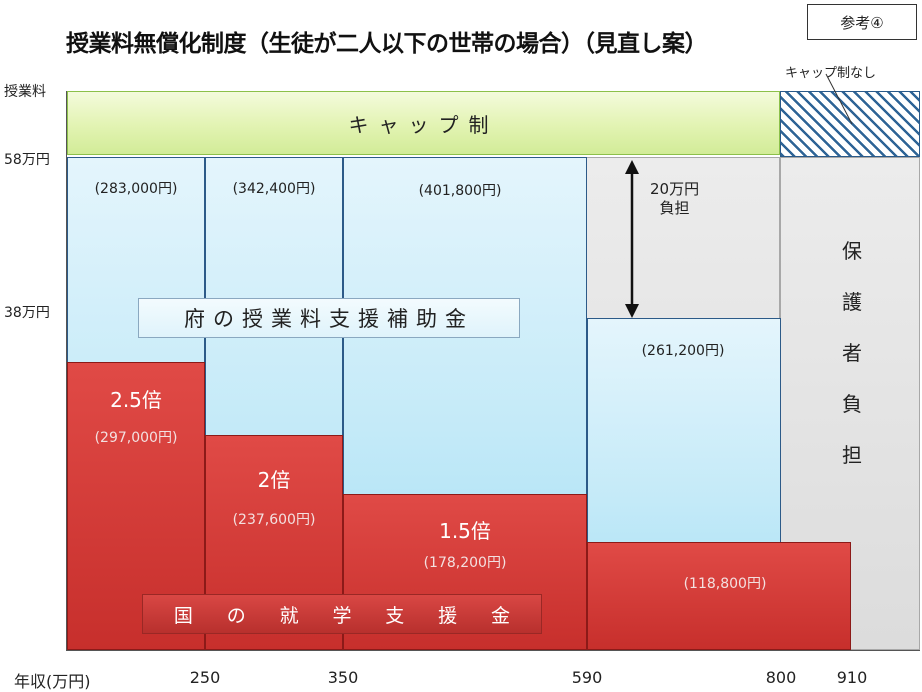 The image size is (922, 692). What do you see at coordinates (423, 123) in the screenshot?
I see `cap-system-band: キャップ制` at bounding box center [423, 123].